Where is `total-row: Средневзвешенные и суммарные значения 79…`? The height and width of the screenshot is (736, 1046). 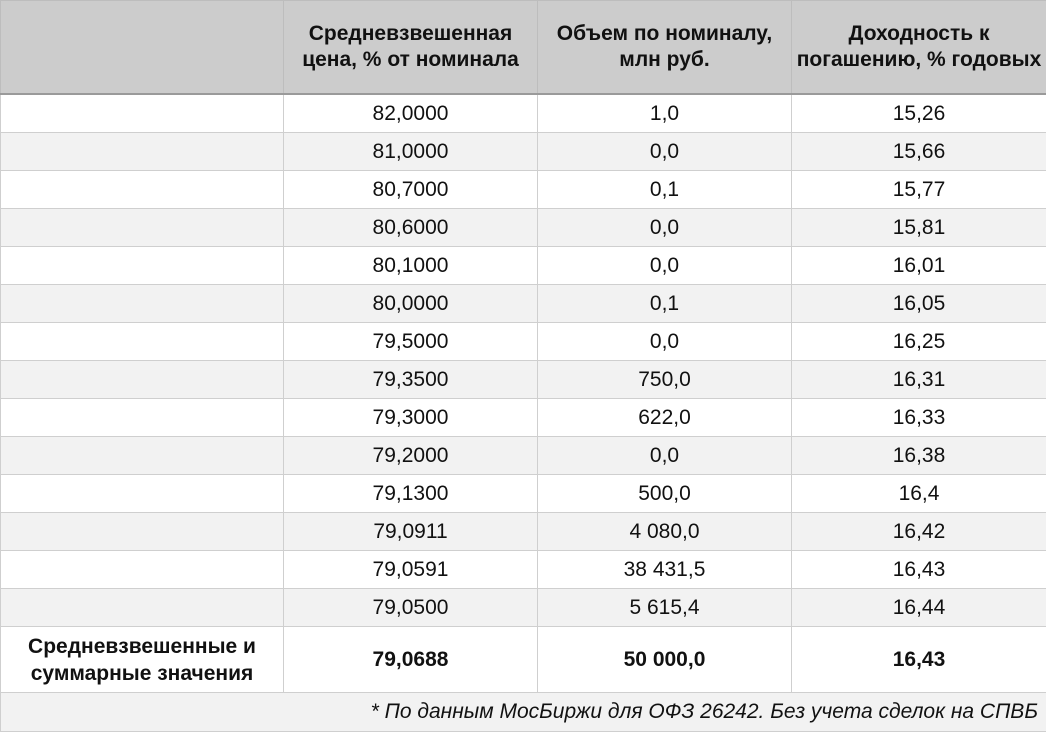 total-row: Средневзвешенные и суммарные значения 79… is located at coordinates (523, 659).